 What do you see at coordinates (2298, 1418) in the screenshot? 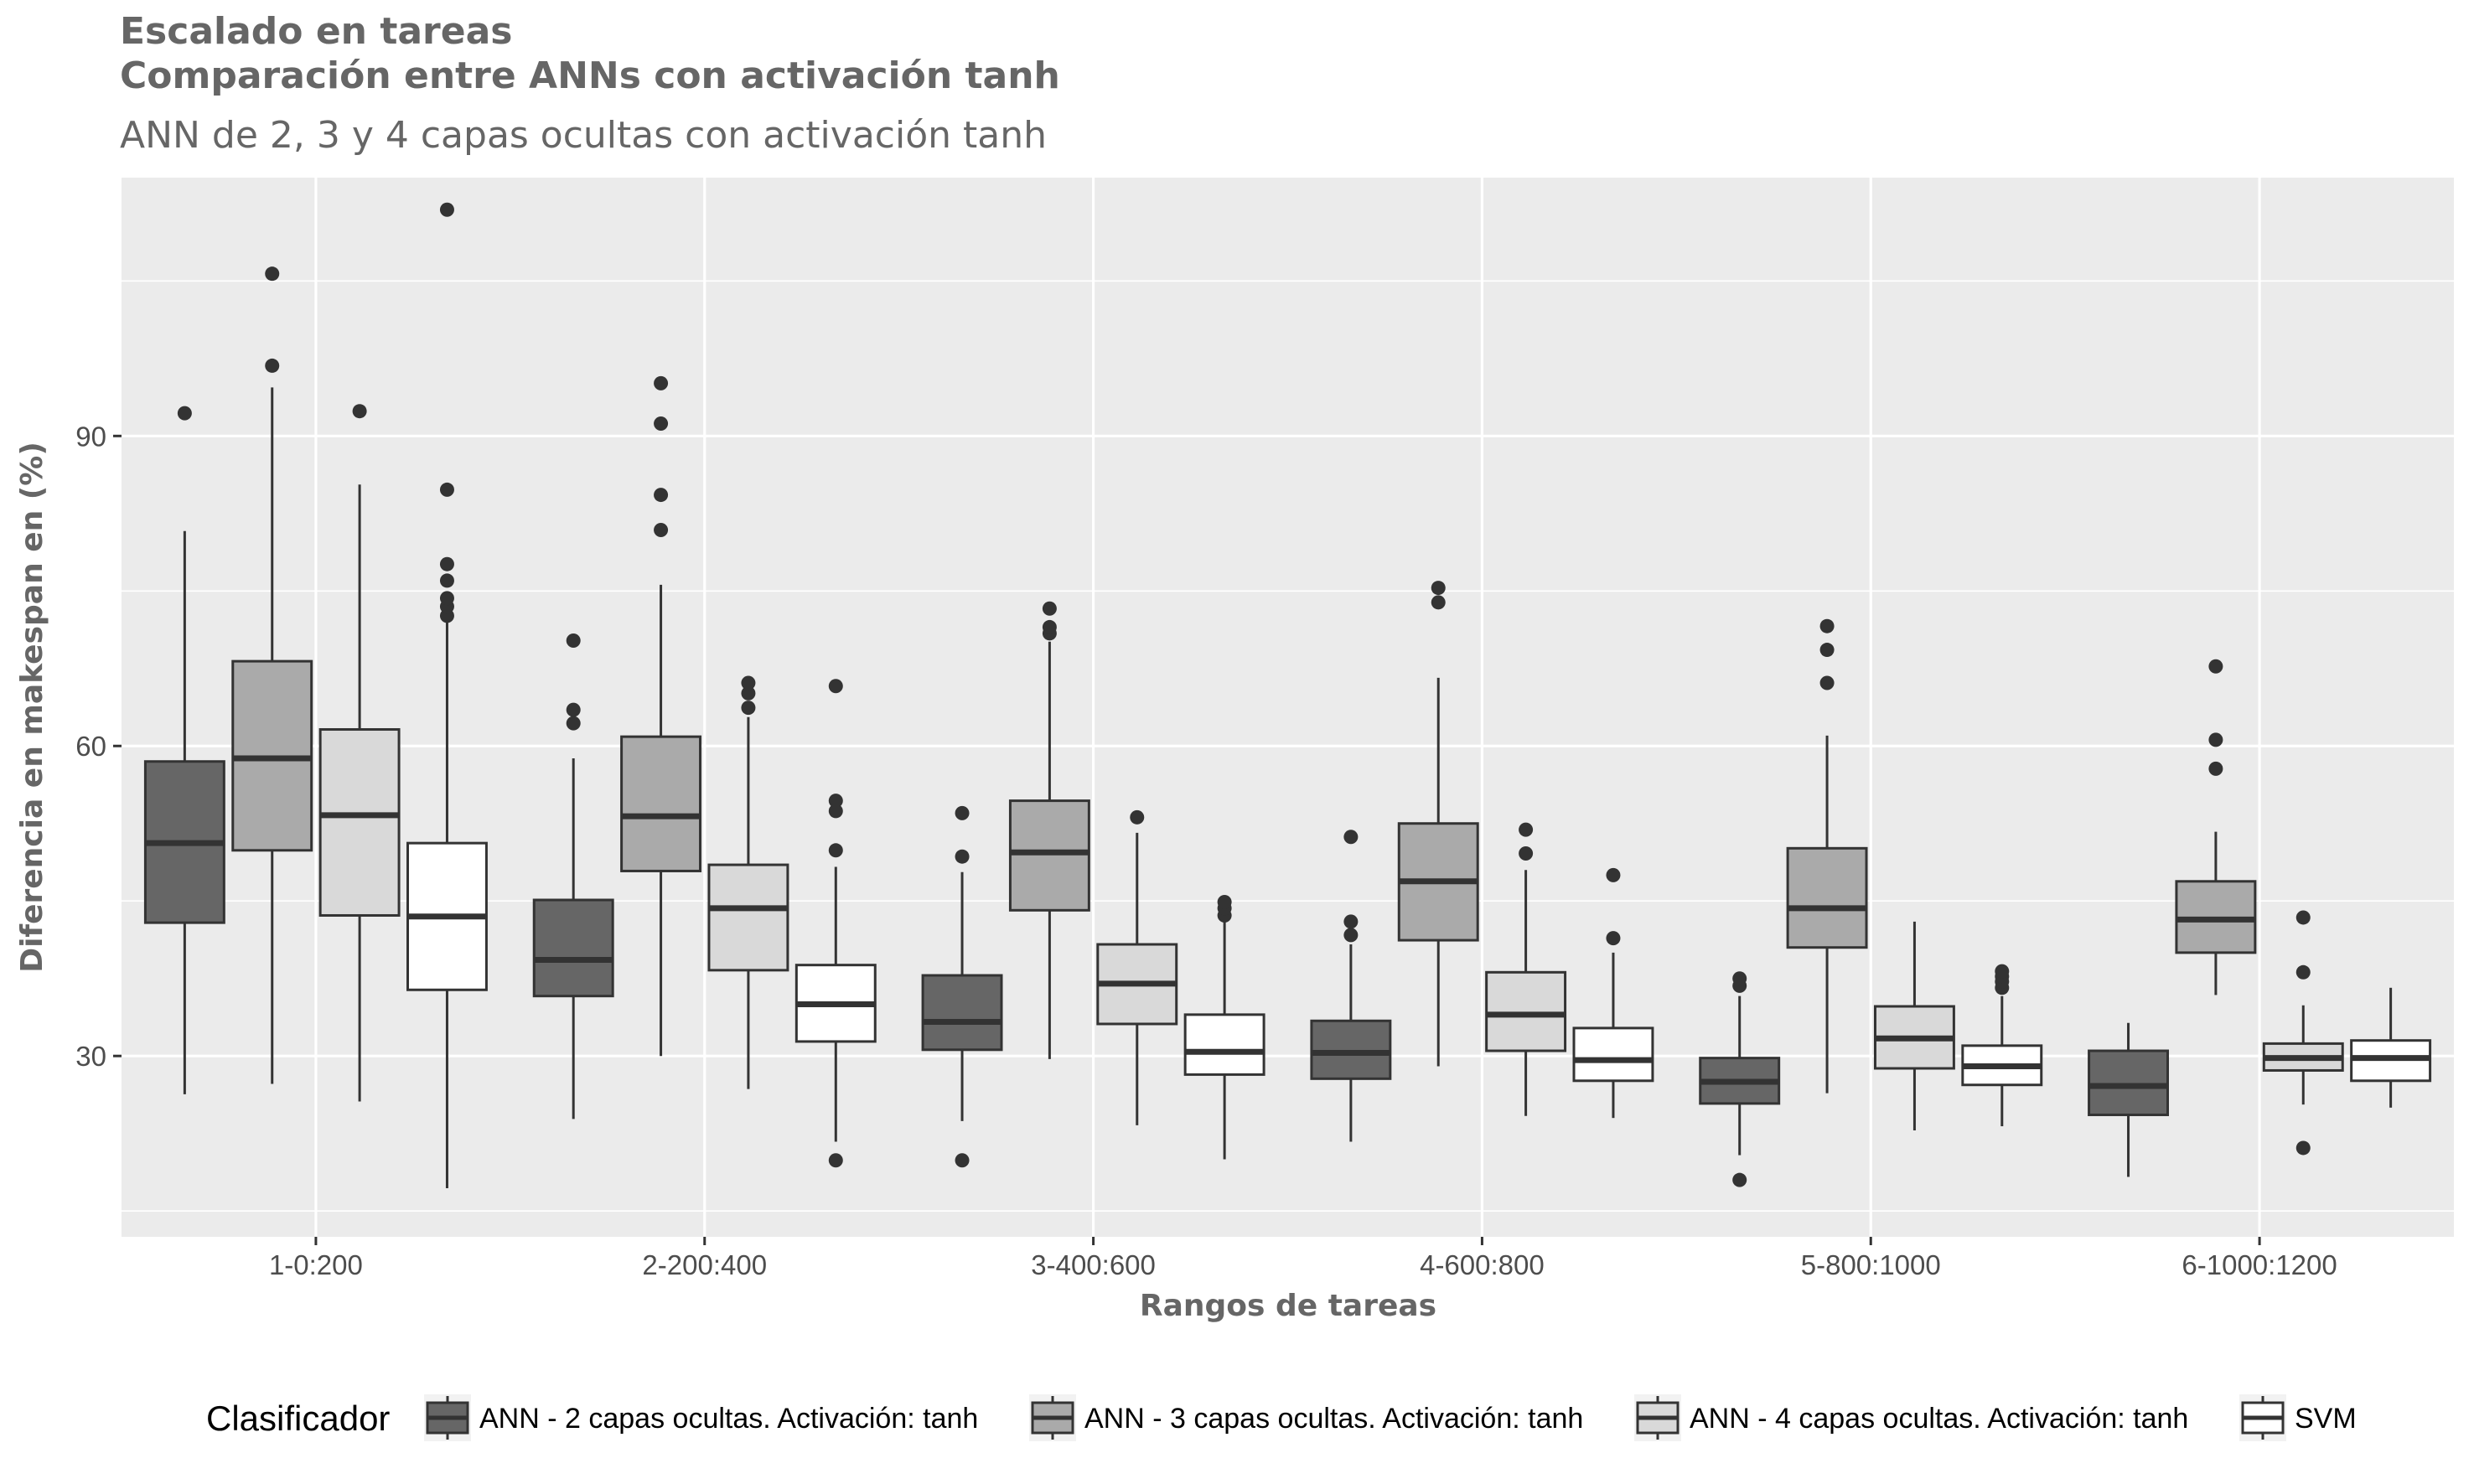
I see `legend-item: SVM` at bounding box center [2298, 1418].